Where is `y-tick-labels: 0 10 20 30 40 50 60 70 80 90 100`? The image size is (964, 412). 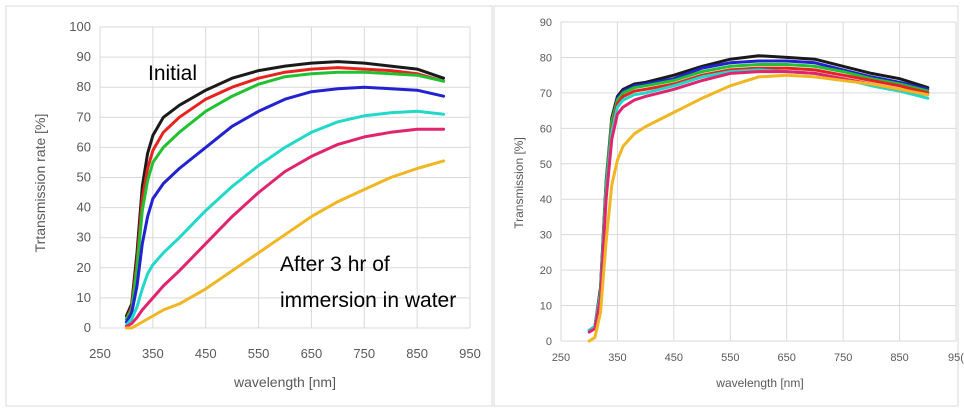 y-tick-labels: 0 10 20 30 40 50 60 70 80 90 100 is located at coordinates (80, 177).